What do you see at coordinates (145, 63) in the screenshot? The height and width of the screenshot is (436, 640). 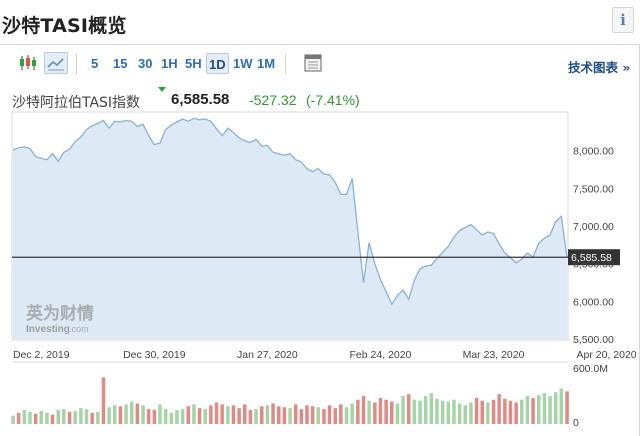 I see `timeframe-30: 30` at bounding box center [145, 63].